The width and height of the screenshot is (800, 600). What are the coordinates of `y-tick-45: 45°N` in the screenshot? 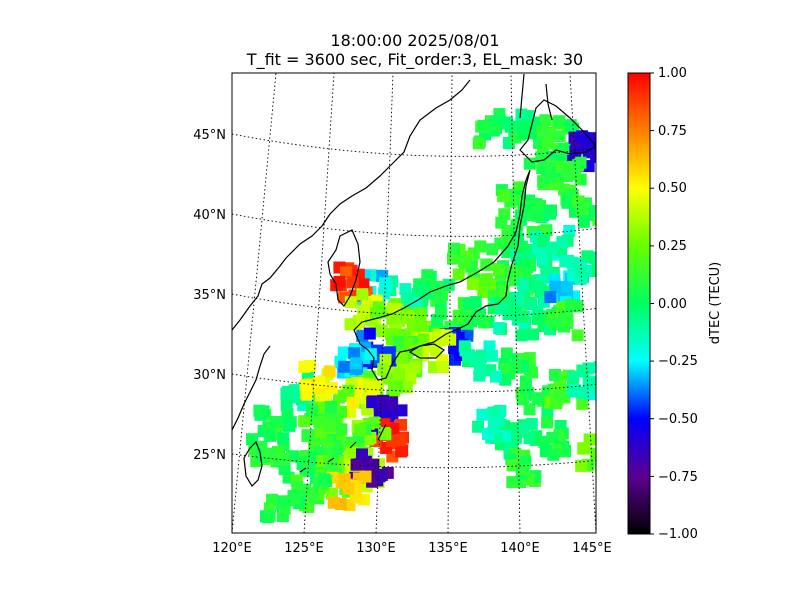 It's located at (209, 135).